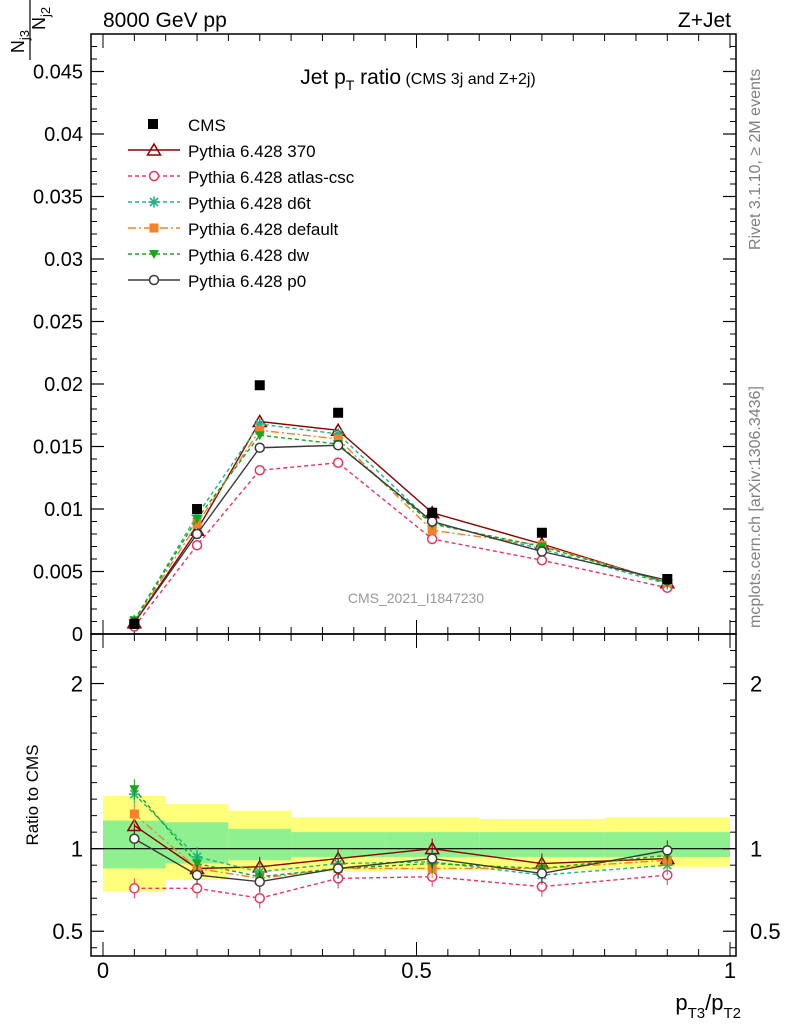 This screenshot has height=1024, width=786. Describe the element at coordinates (153, 124) in the screenshot. I see `legend-marker-cms` at that location.